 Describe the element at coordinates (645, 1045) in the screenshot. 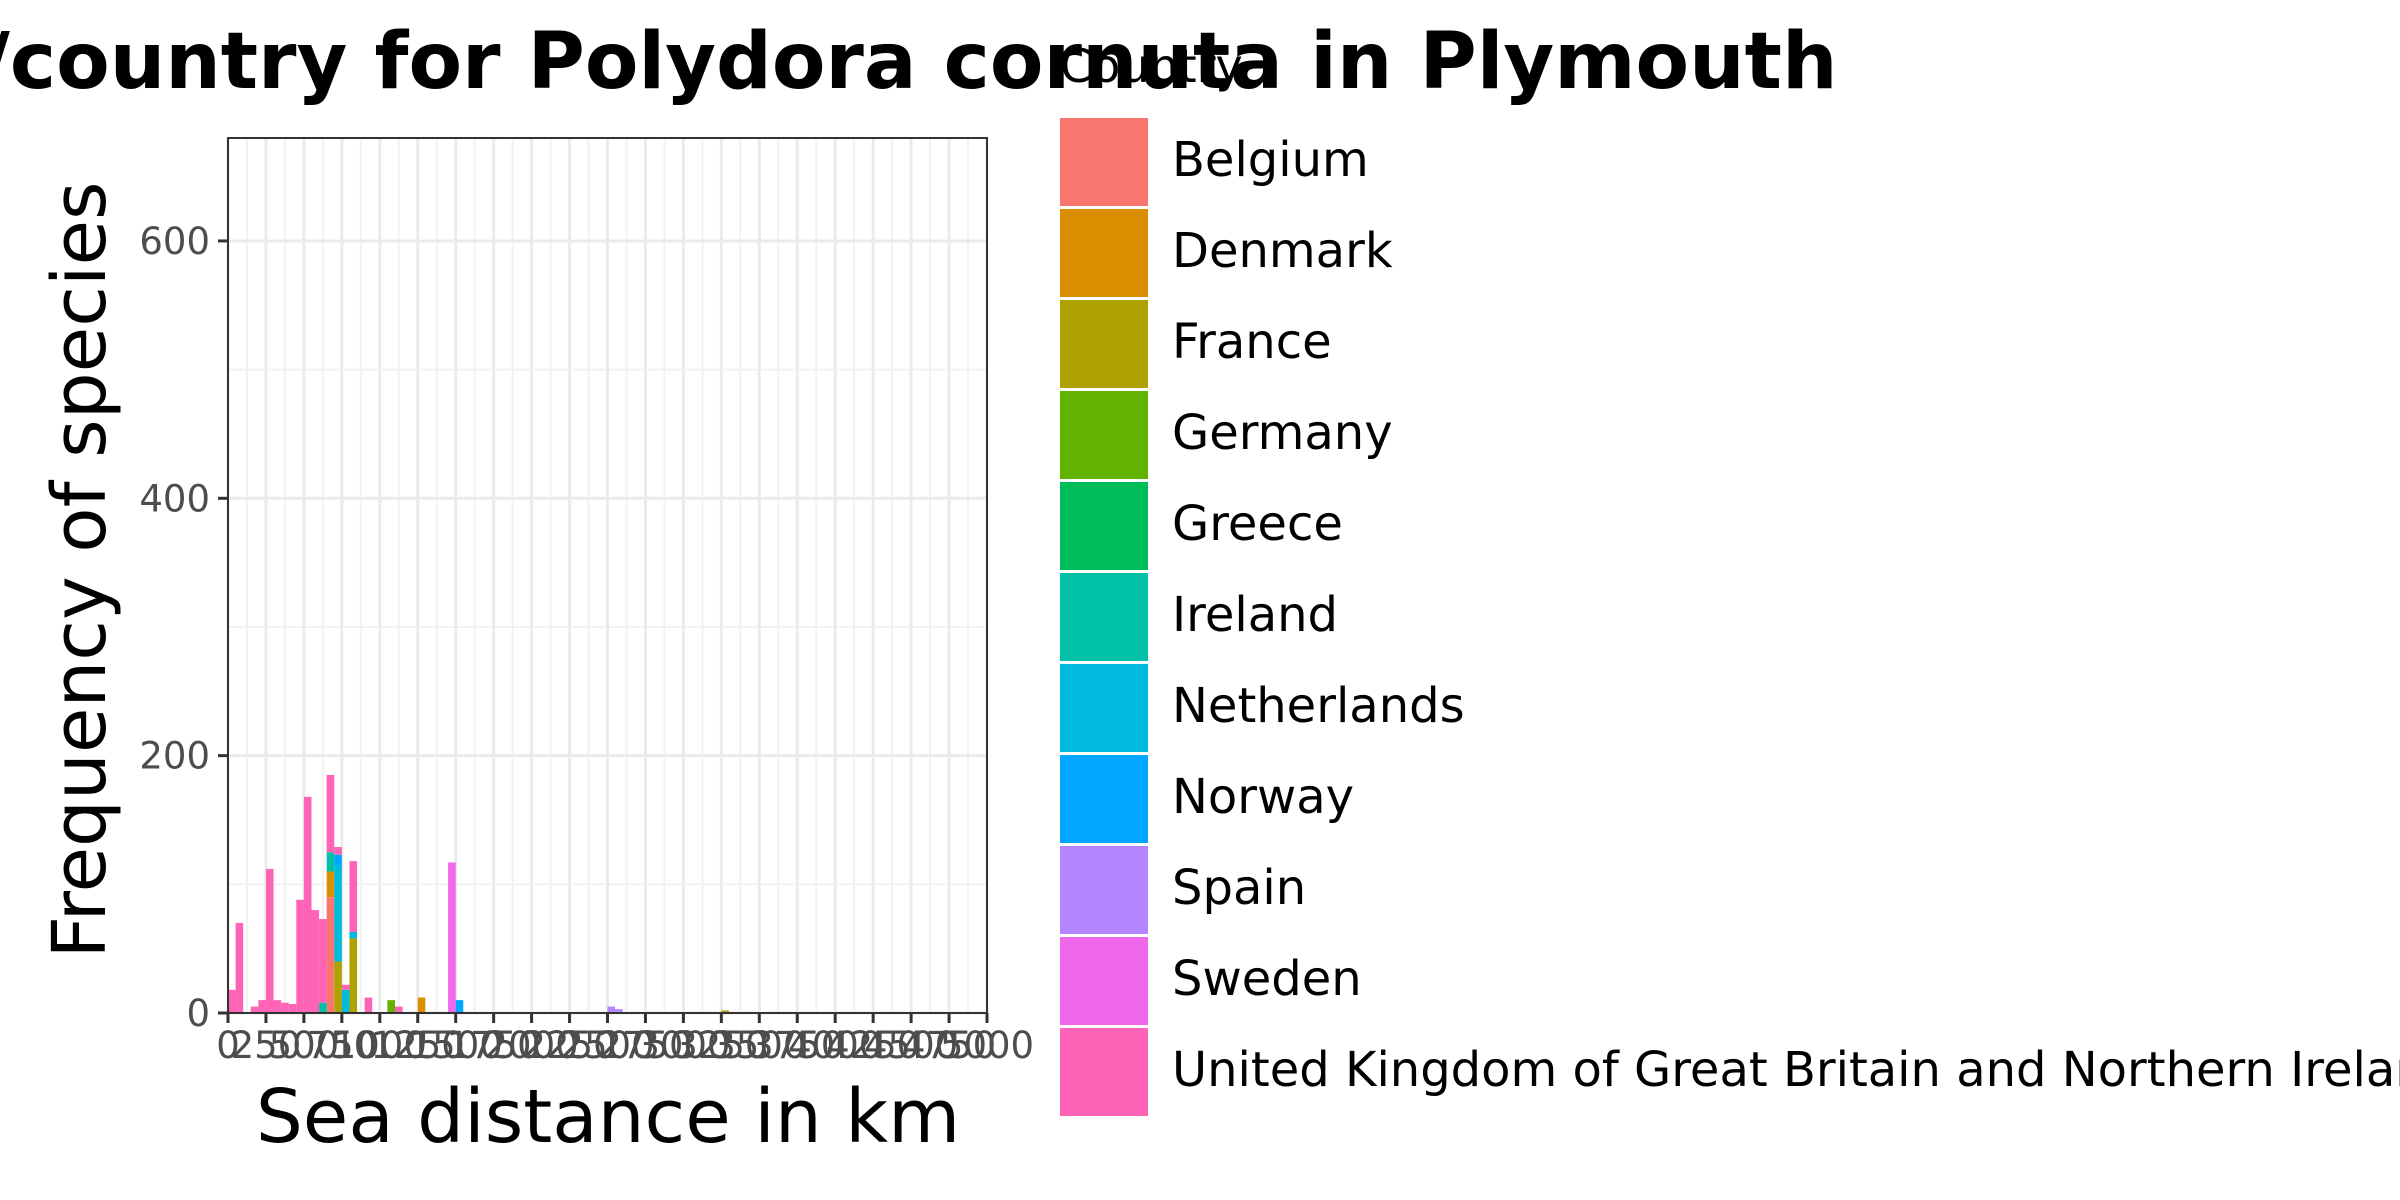

I see `x-tick-label: 2750` at that location.